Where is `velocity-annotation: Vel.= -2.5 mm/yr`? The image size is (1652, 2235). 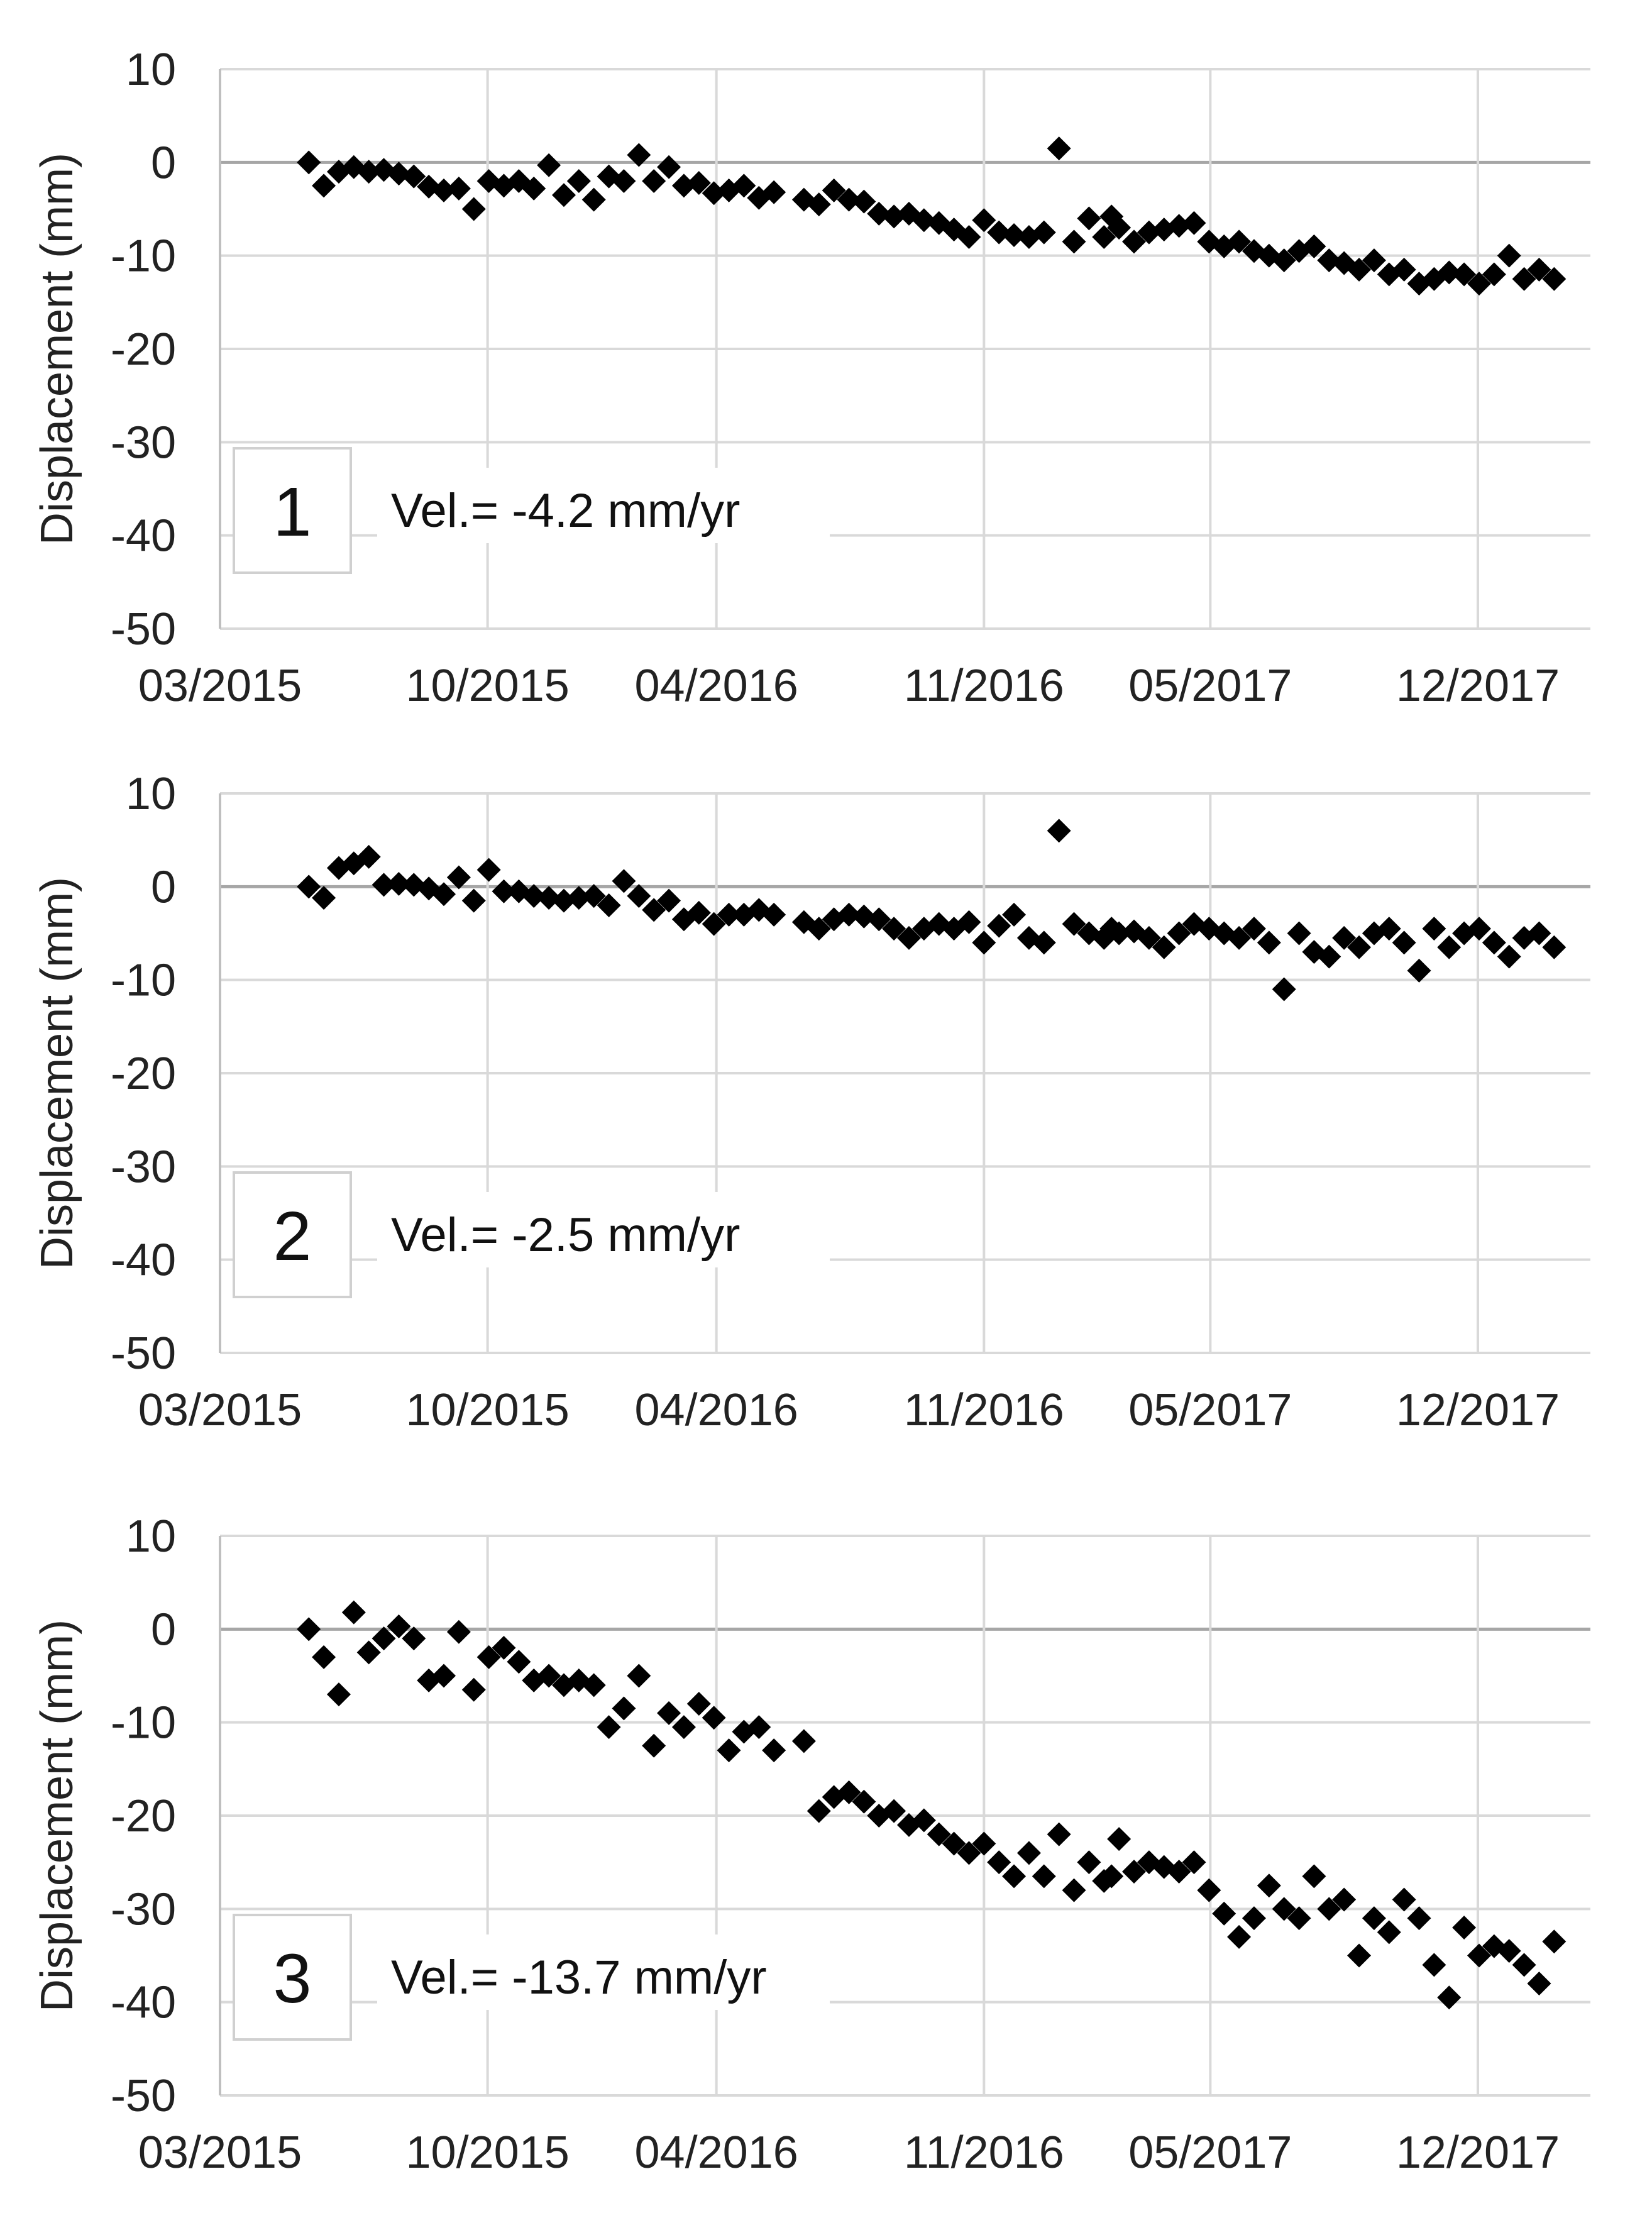 velocity-annotation: Vel.= -2.5 mm/yr is located at coordinates (565, 1235).